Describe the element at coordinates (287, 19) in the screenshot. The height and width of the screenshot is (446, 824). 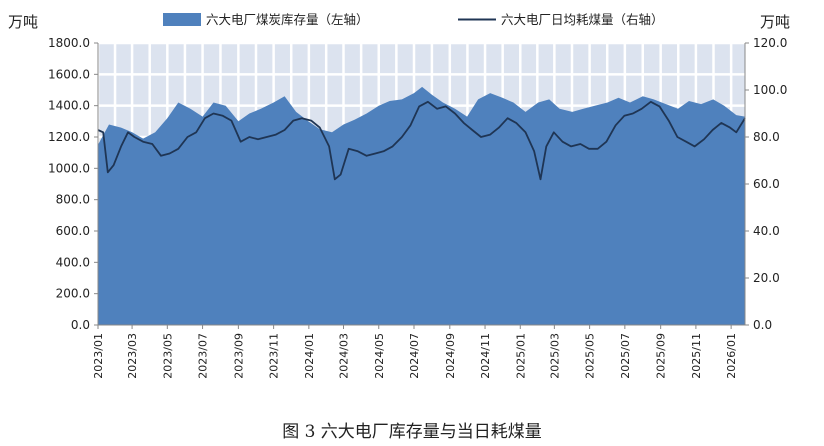
I see `legend-area-label: 六大电厂煤炭库存量（左轴）` at that location.